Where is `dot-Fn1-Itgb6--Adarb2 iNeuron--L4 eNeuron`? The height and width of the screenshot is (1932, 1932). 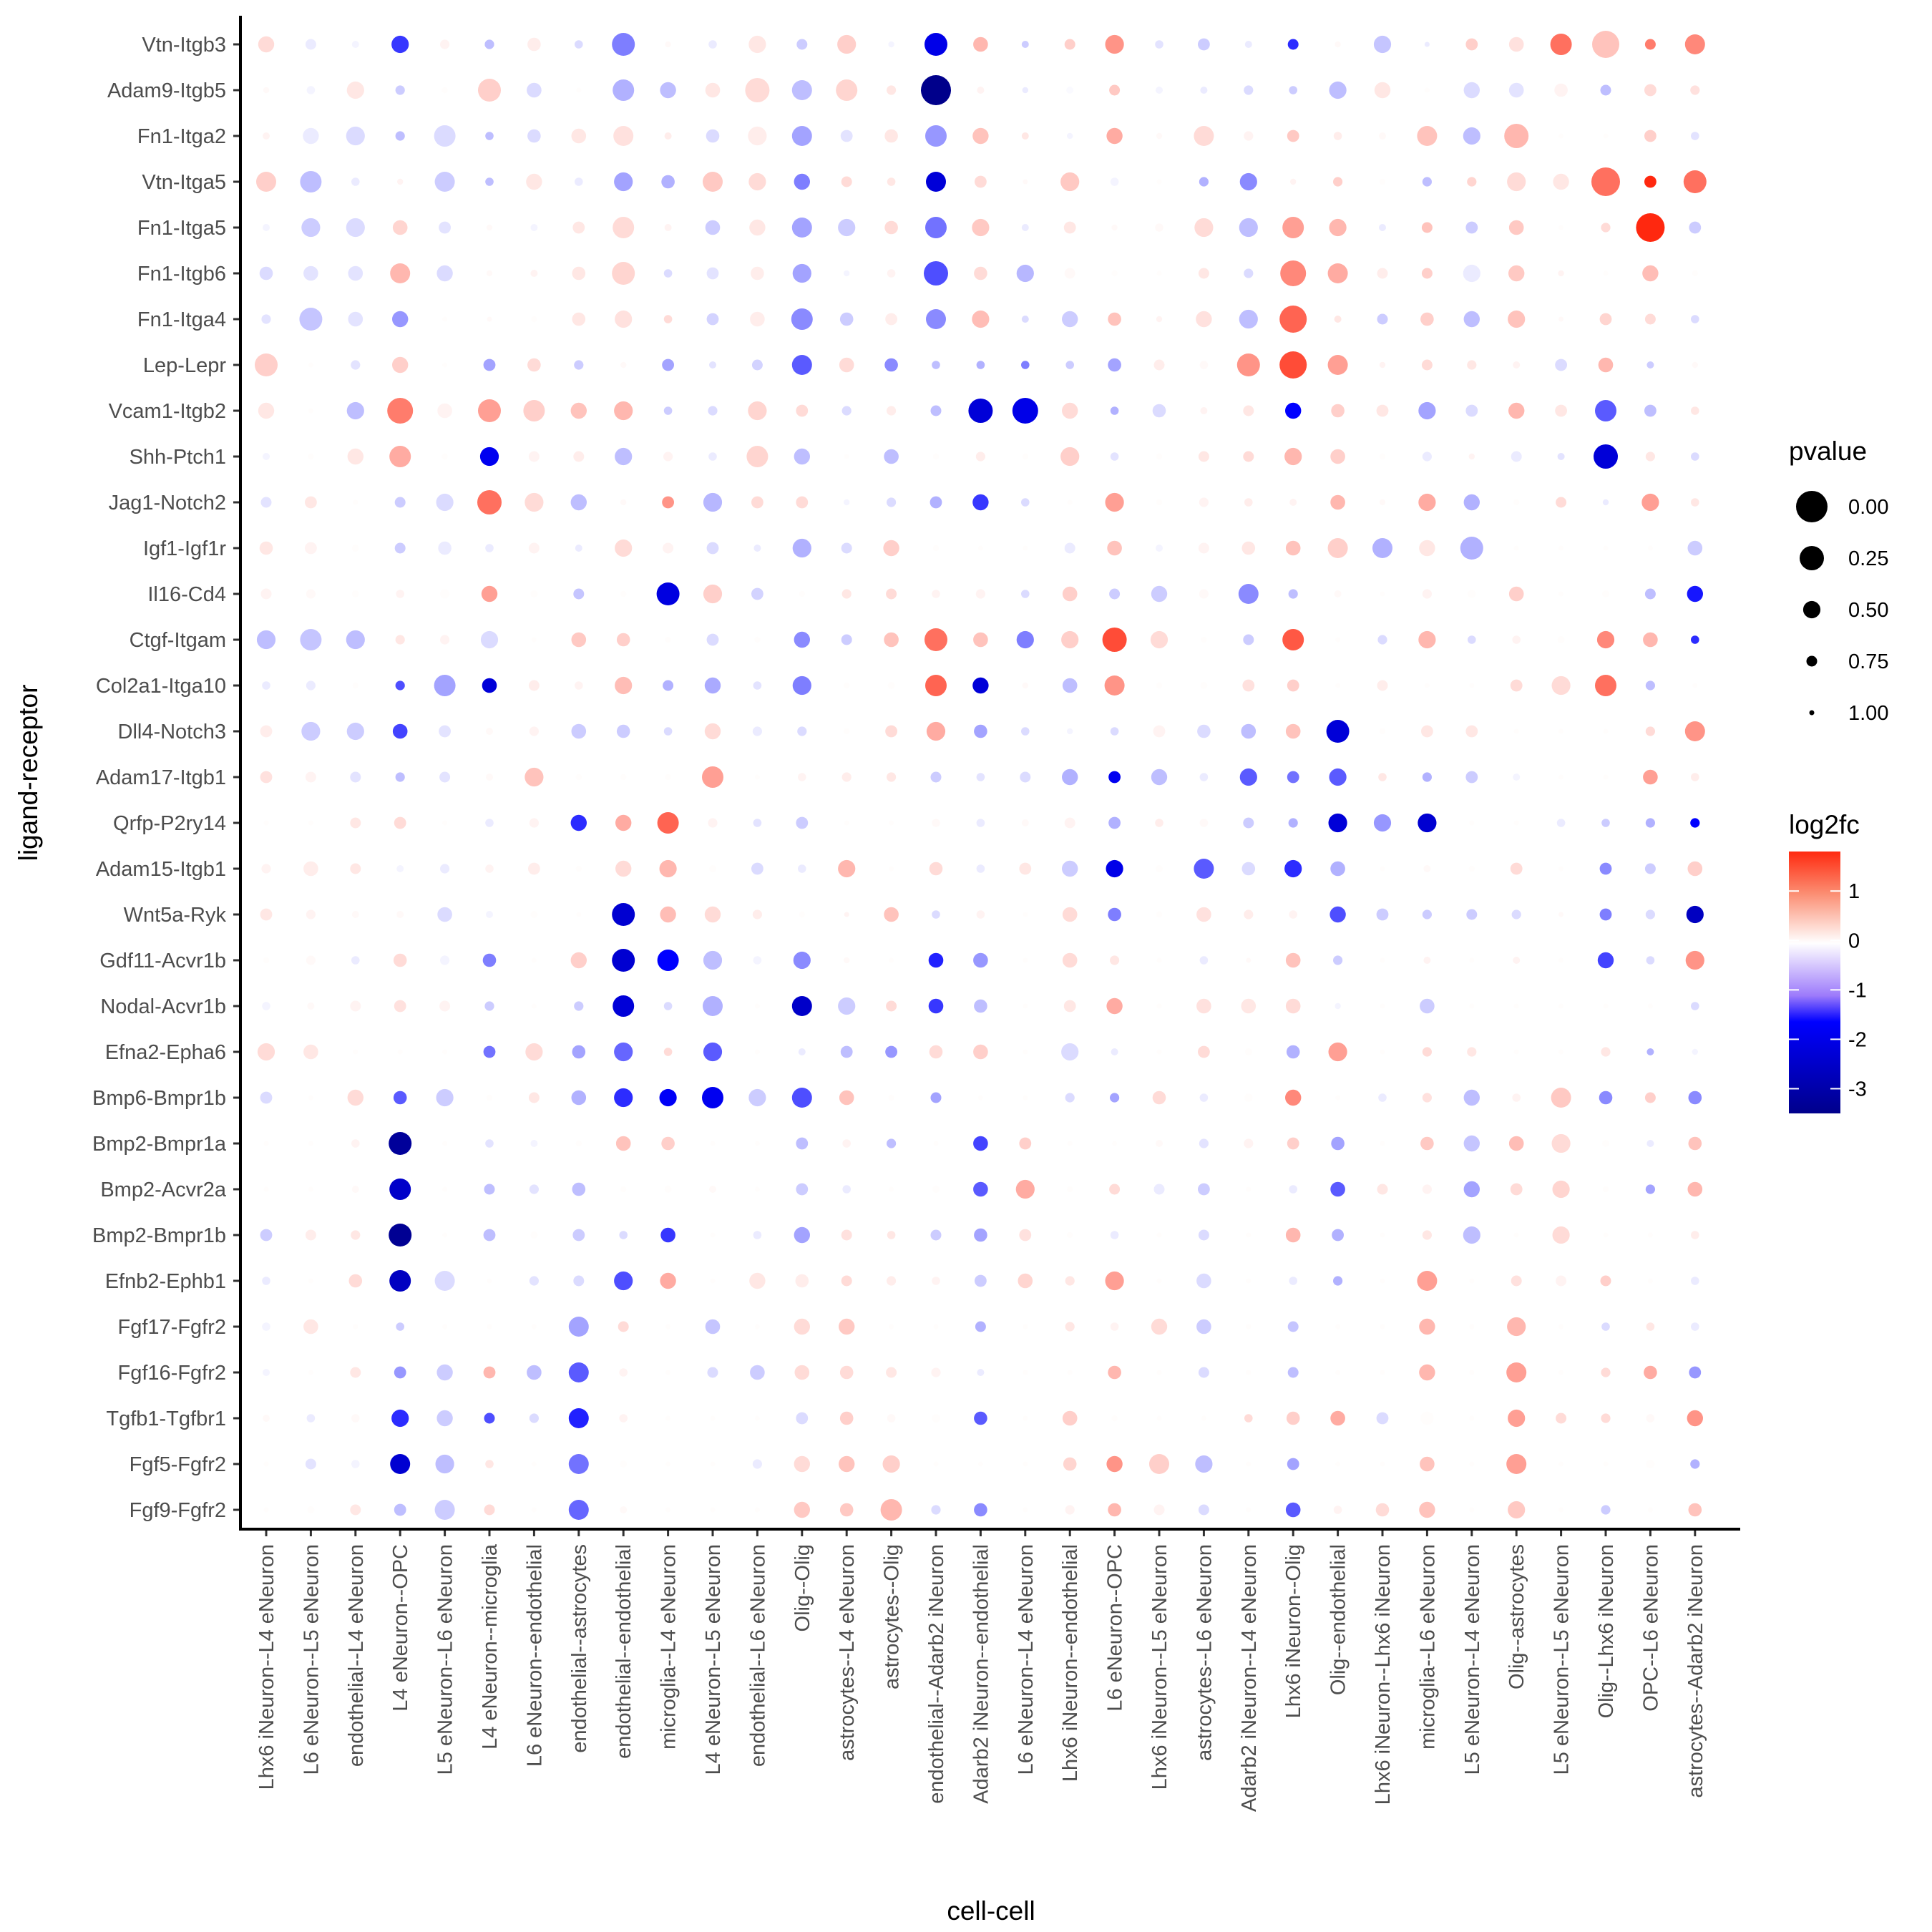 dot-Fn1-Itgb6--Adarb2 iNeuron--L4 eNeuron is located at coordinates (1249, 273).